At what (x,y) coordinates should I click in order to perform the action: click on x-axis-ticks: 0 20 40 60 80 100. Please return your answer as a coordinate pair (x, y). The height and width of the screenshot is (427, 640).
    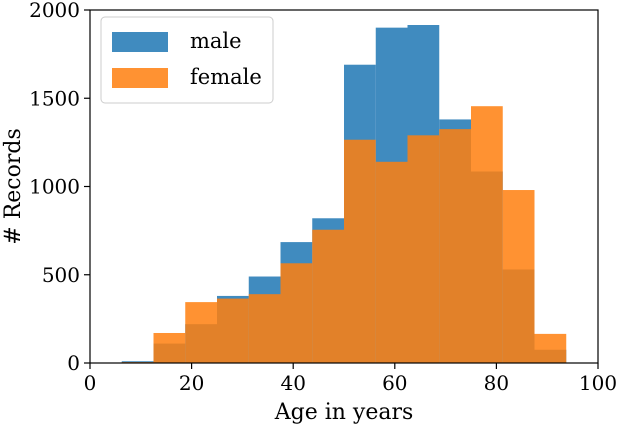
    Looking at the image, I should click on (350, 379).